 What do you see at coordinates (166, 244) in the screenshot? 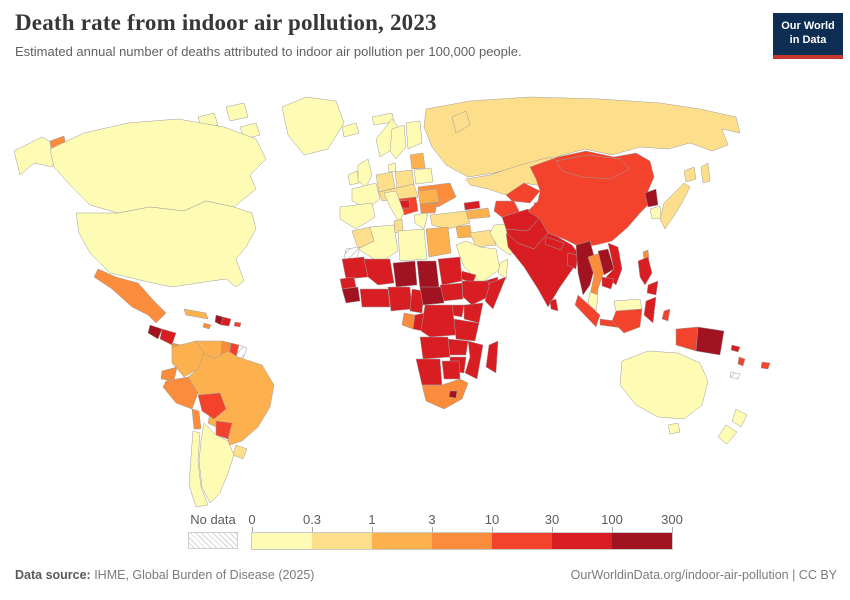
I see `region-usa` at bounding box center [166, 244].